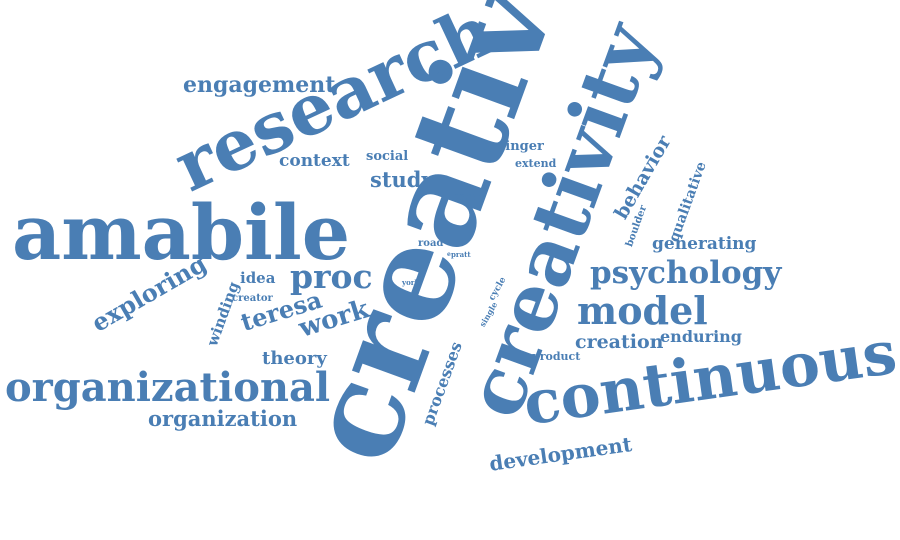 The height and width of the screenshot is (540, 900). Describe the element at coordinates (259, 85) in the screenshot. I see `word-engagement: engagement` at that location.